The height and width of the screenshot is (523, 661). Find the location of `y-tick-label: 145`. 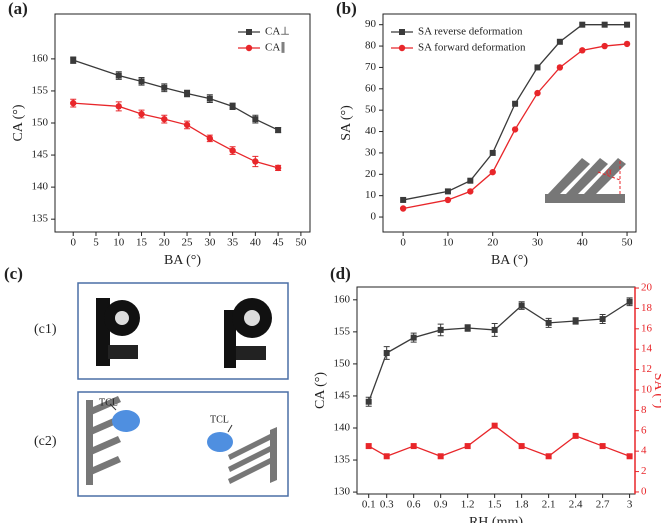

y-tick-label: 145 is located at coordinates (40, 155).